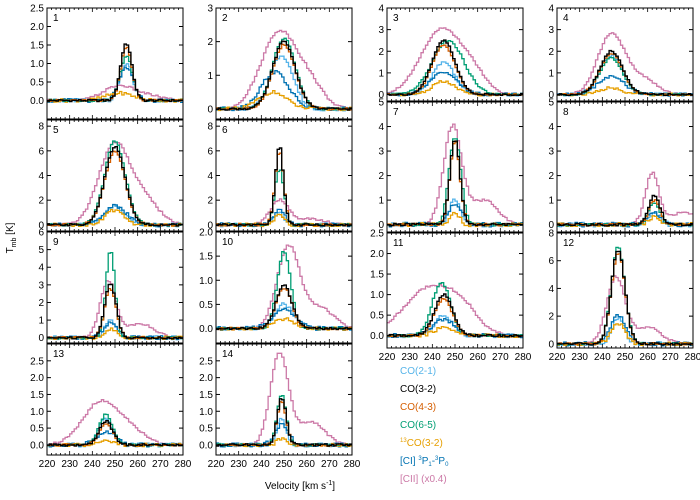 This screenshot has width=700, height=500. What do you see at coordinates (396, 18) in the screenshot?
I see `panel-label: 3` at bounding box center [396, 18].